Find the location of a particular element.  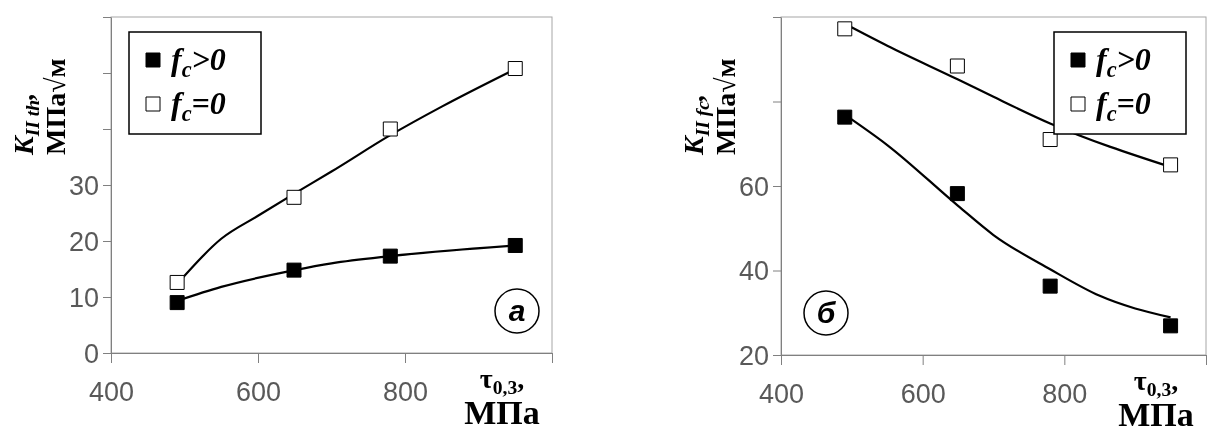

y-tick-label: 0 is located at coordinates (91, 353).